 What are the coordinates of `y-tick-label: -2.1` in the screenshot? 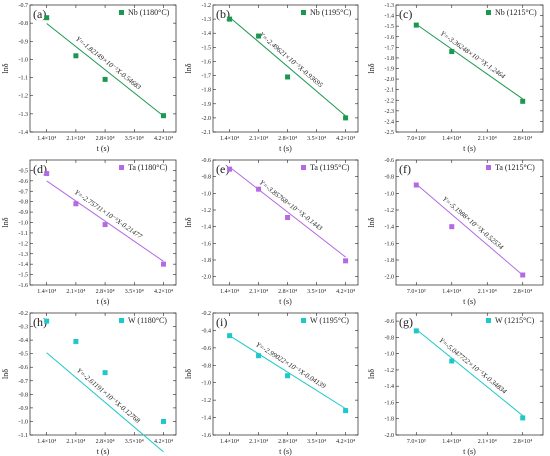 It's located at (207, 133).